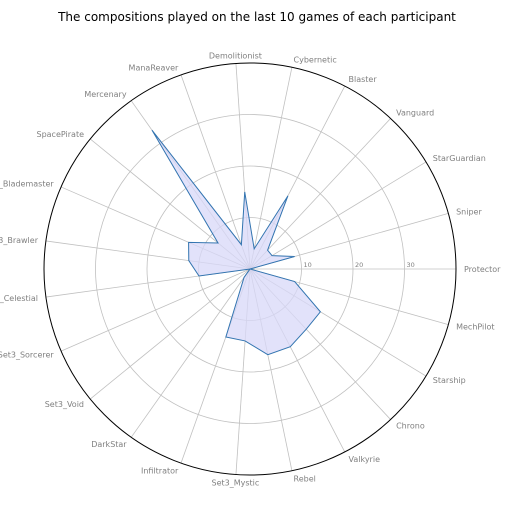  What do you see at coordinates (411, 265) in the screenshot?
I see `r-tick-label: 30` at bounding box center [411, 265].